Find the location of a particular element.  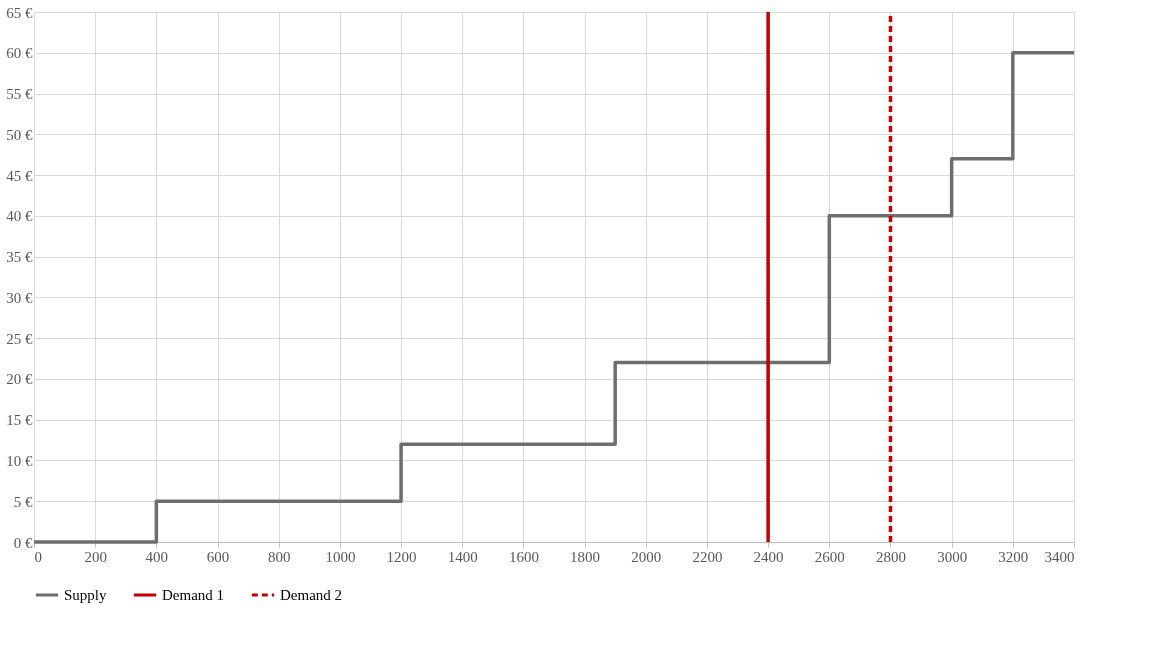

x-tick-label: 200 is located at coordinates (95, 556).